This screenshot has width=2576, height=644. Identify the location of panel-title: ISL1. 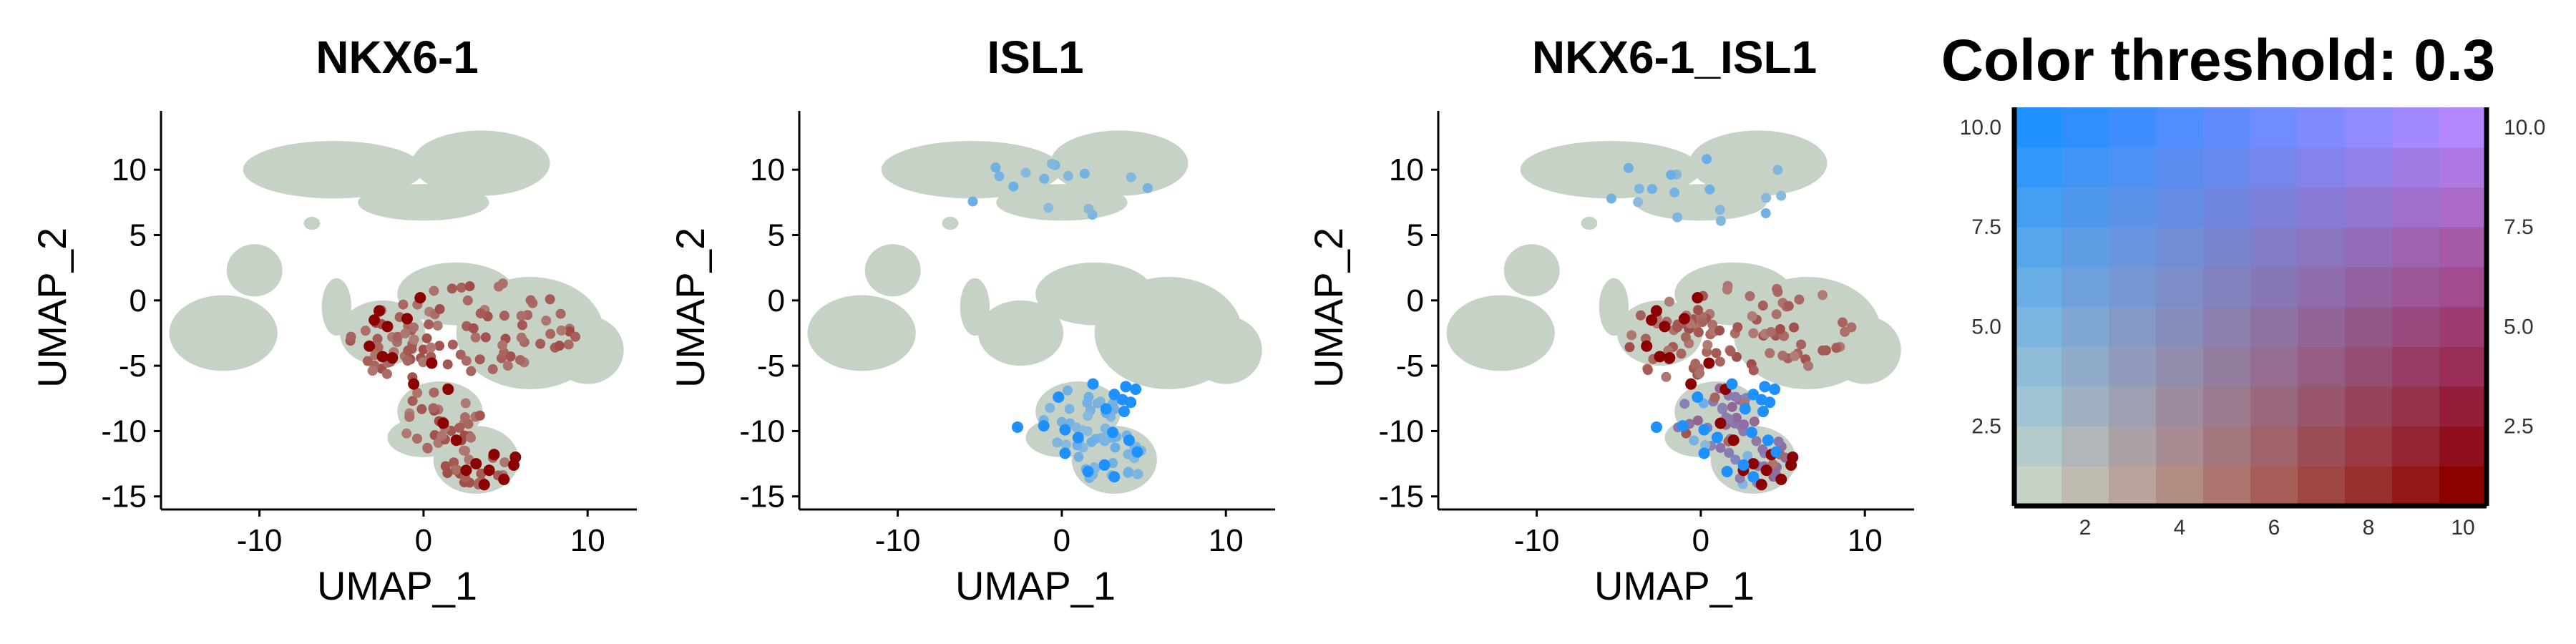
(1035, 57).